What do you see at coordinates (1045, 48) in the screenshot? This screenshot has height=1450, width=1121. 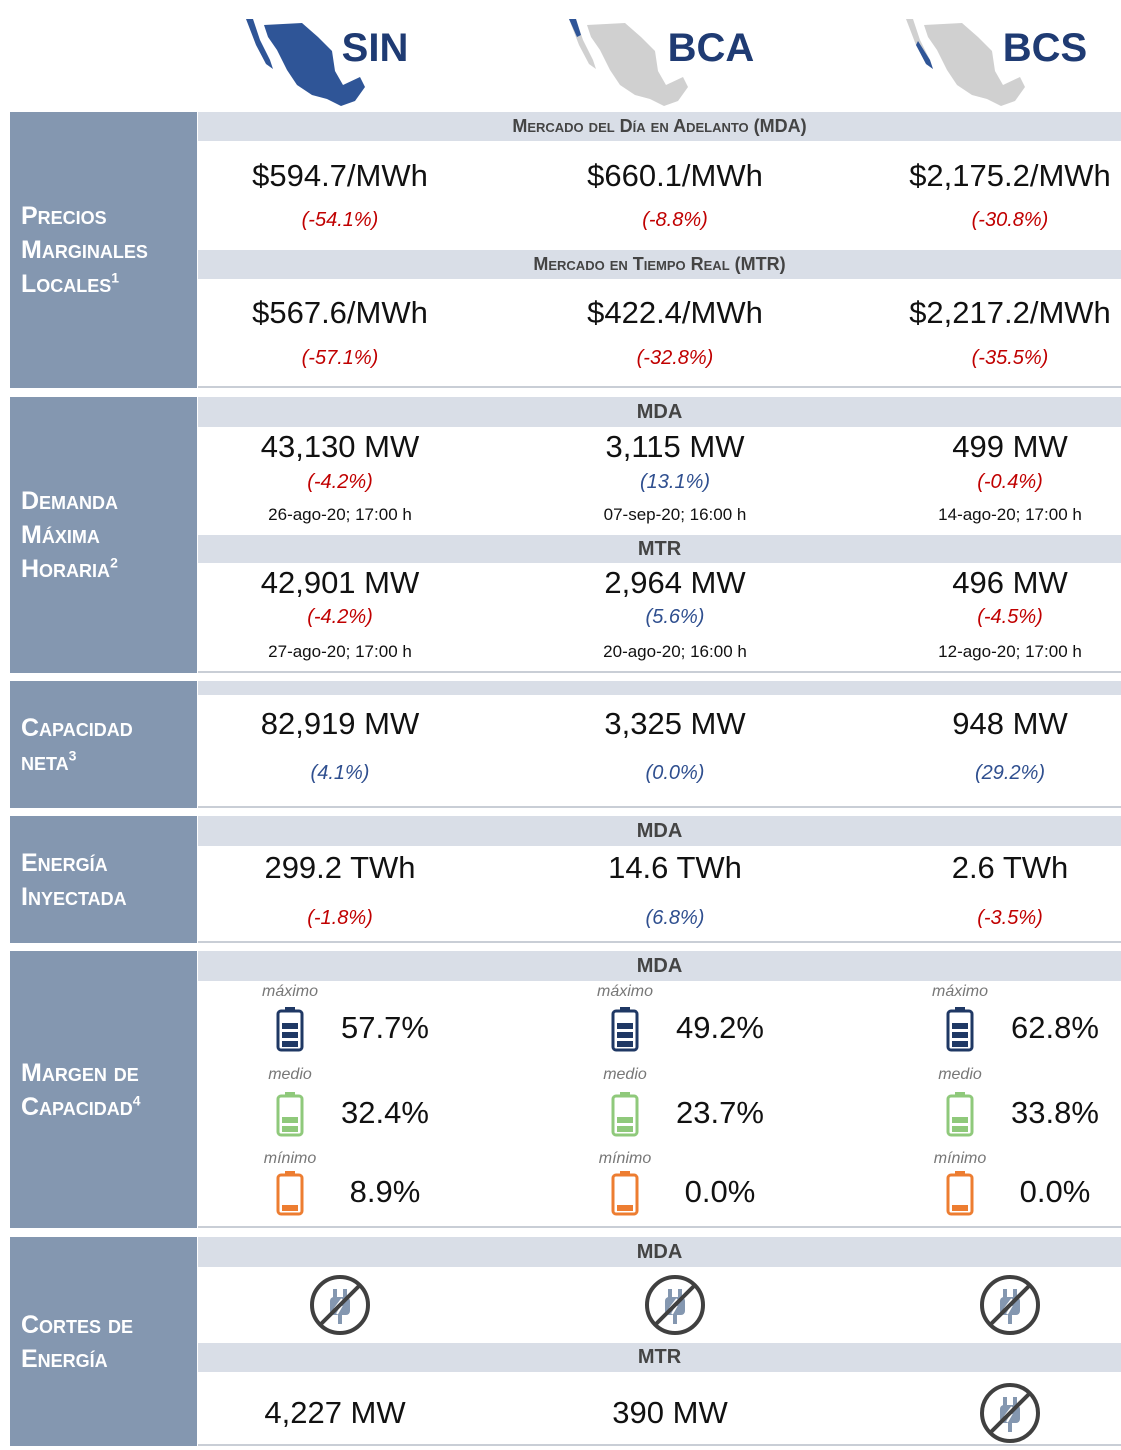 I see `column-title: BCS` at bounding box center [1045, 48].